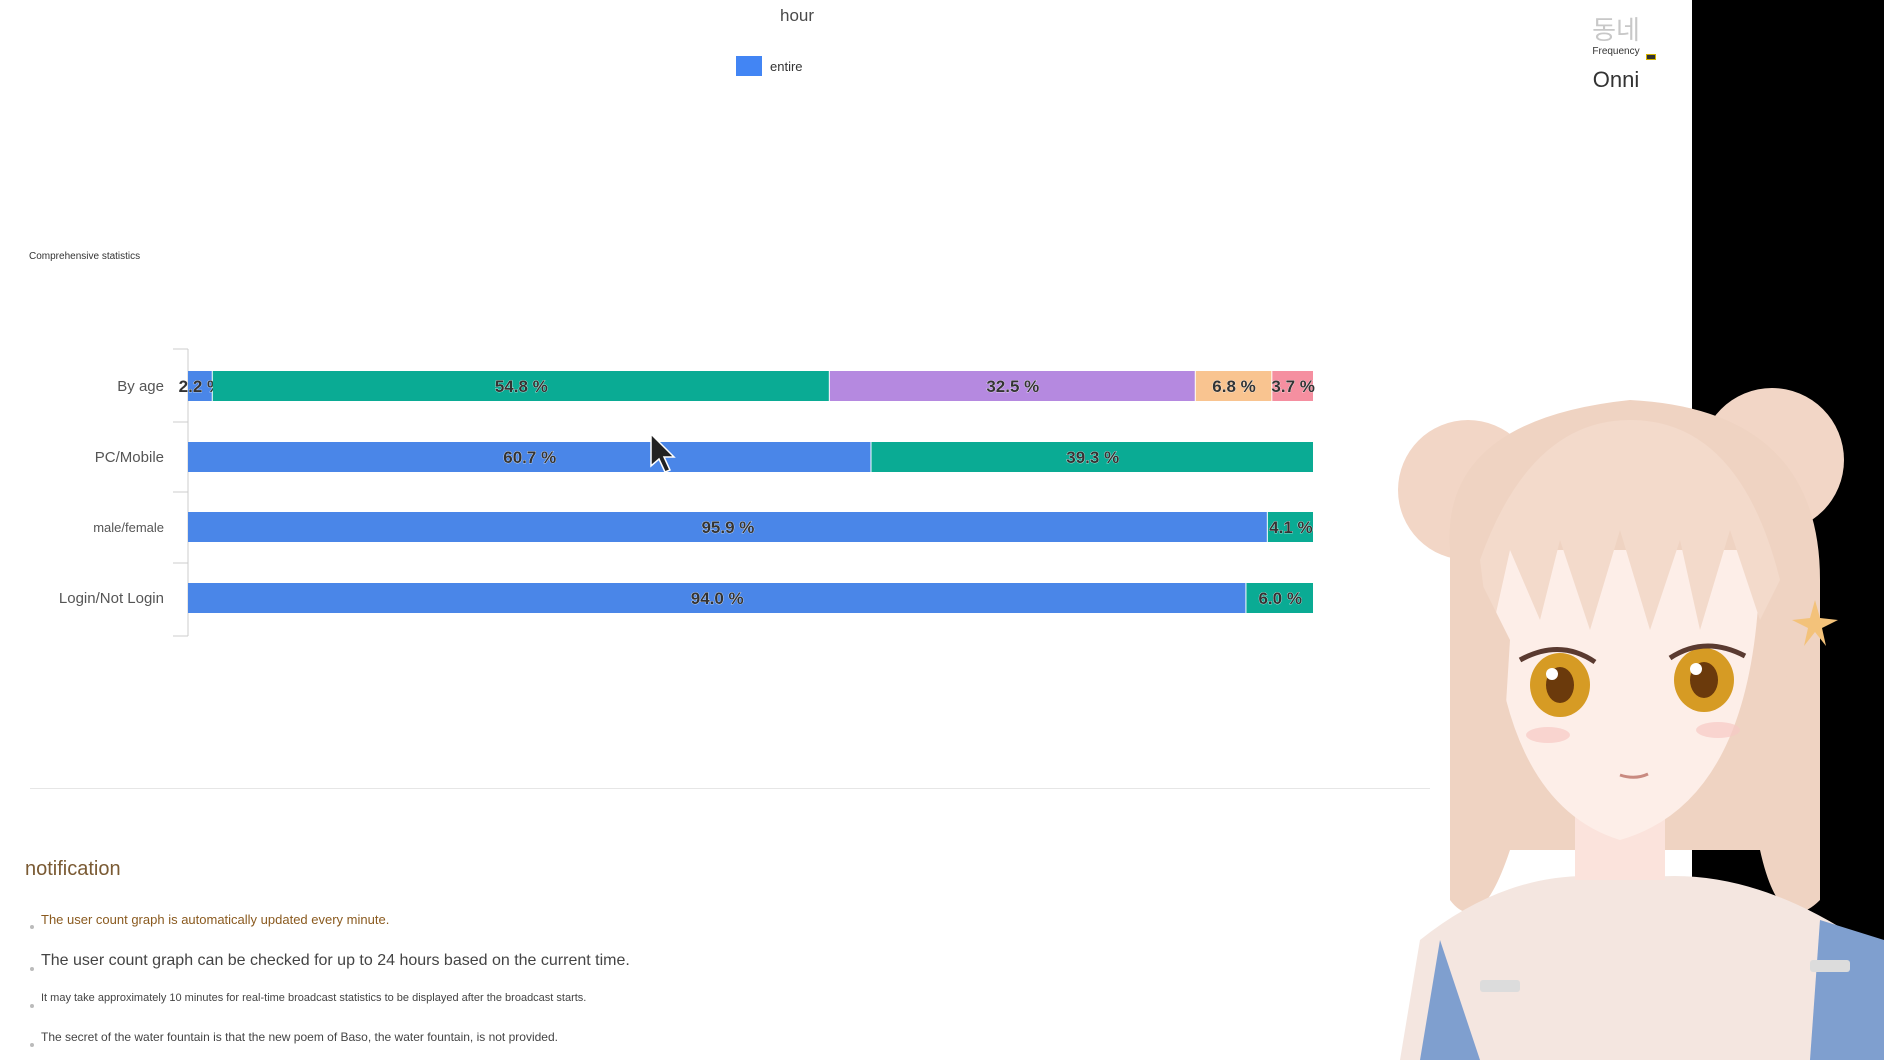 This screenshot has width=1884, height=1060. What do you see at coordinates (1616, 30) in the screenshot?
I see `brand-glyph: 동네` at bounding box center [1616, 30].